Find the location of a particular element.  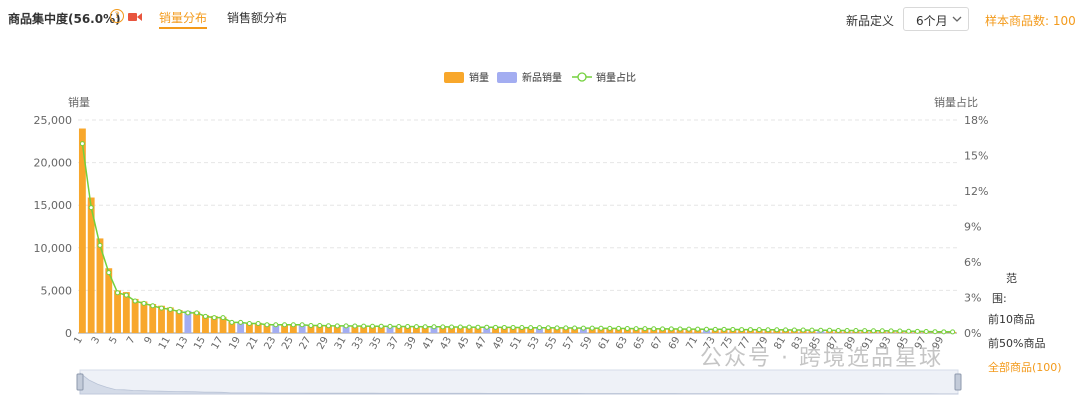

tab-sales-amount: 销售额分布 is located at coordinates (257, 18).